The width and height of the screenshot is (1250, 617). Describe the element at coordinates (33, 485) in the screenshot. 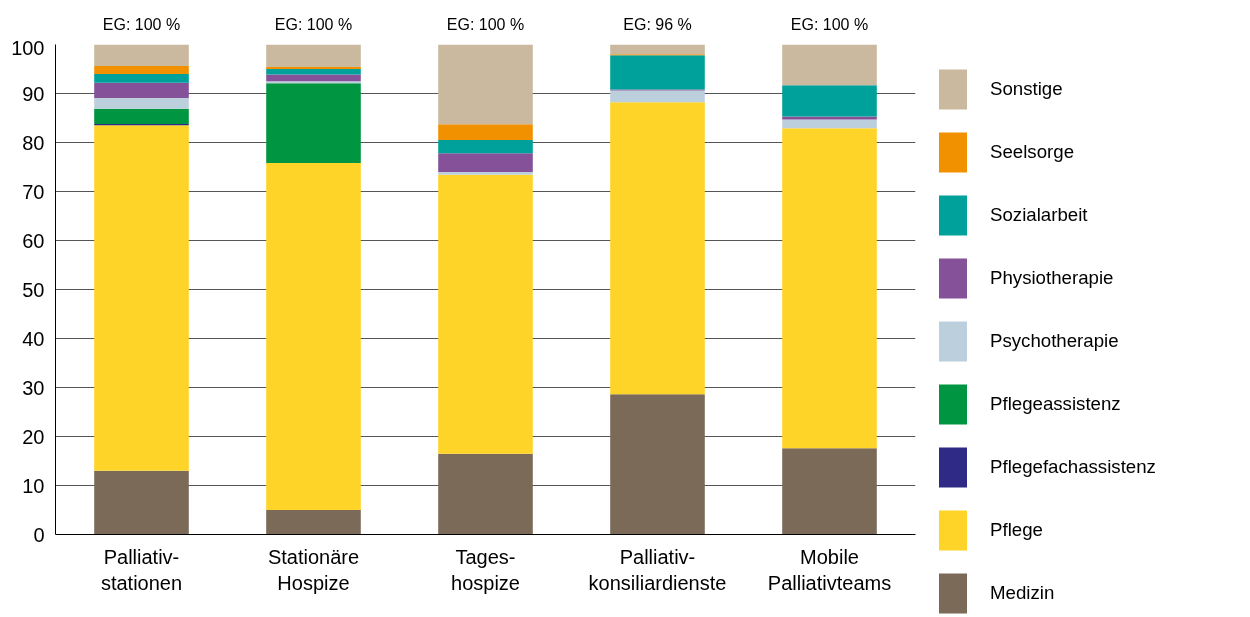

I see `y-tick-label: 10` at that location.